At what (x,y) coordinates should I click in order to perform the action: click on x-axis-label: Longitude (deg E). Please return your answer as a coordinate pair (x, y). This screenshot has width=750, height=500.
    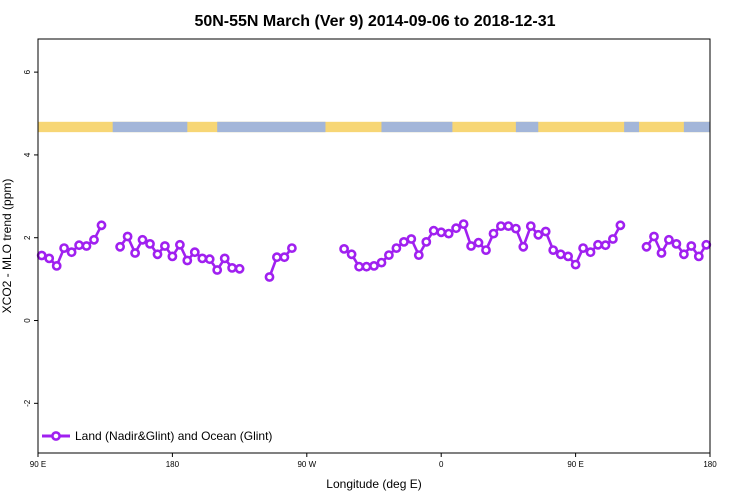
    Looking at the image, I should click on (373, 484).